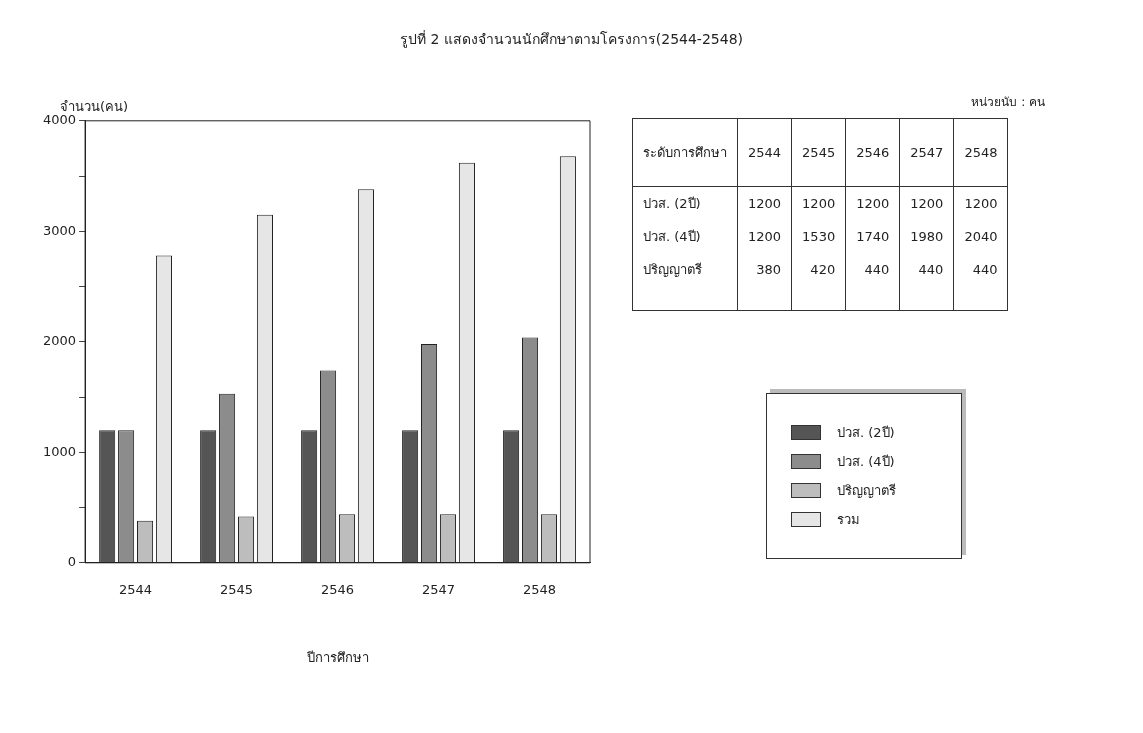 Image resolution: width=1143 pixels, height=733 pixels. Describe the element at coordinates (823, 269) in the screenshot. I see `text: 420` at that location.